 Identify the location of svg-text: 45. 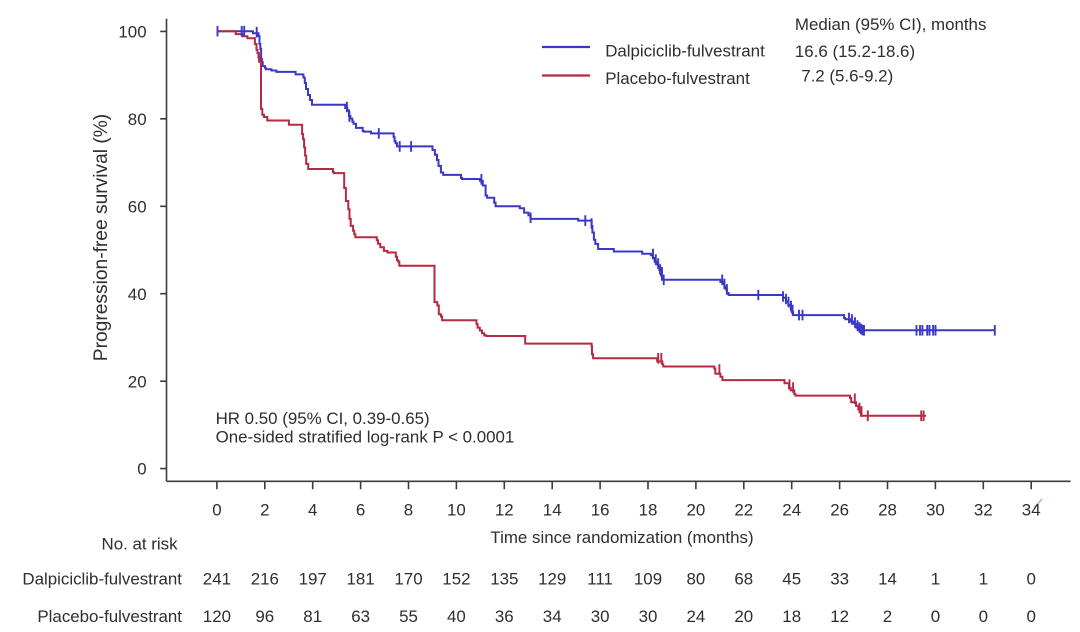
(791, 578).